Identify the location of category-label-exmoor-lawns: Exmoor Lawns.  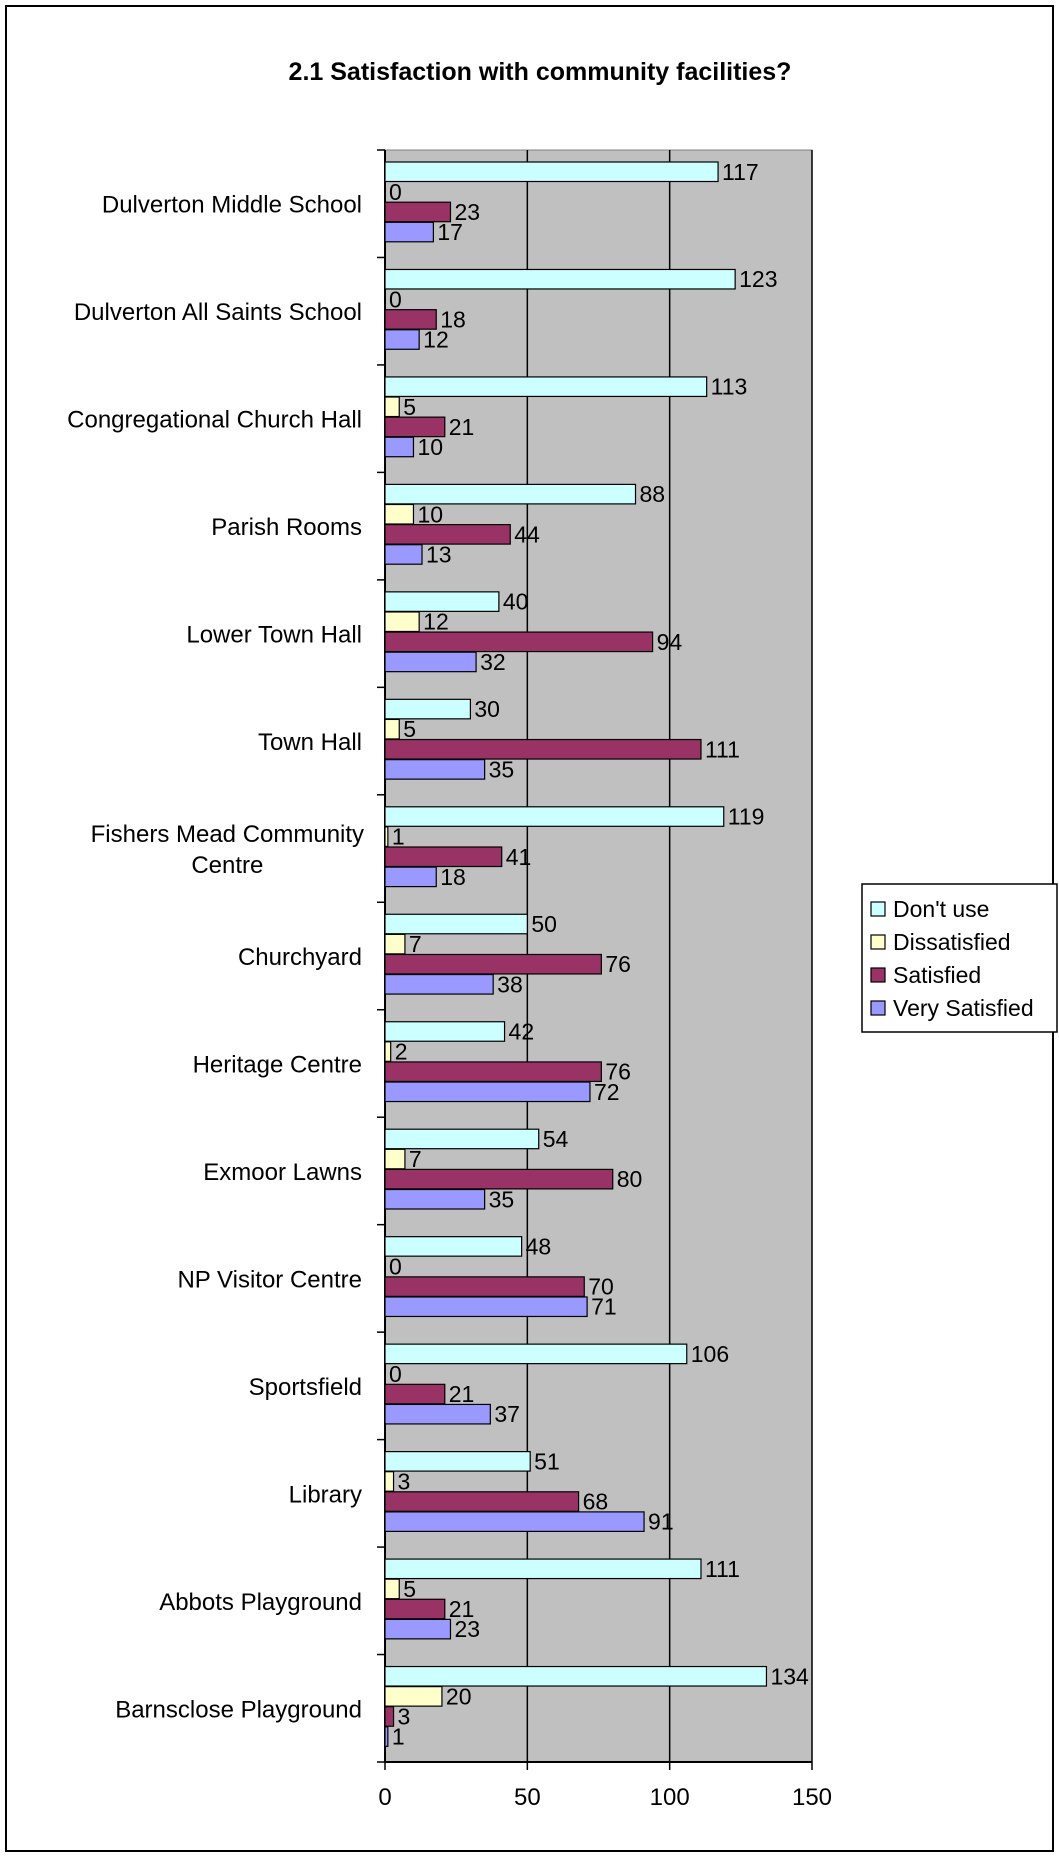
(282, 1172).